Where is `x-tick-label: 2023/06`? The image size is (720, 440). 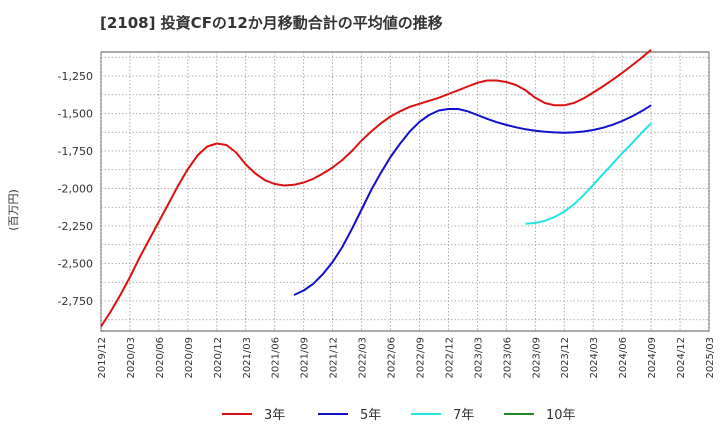 x-tick-label: 2023/06 is located at coordinates (507, 358).